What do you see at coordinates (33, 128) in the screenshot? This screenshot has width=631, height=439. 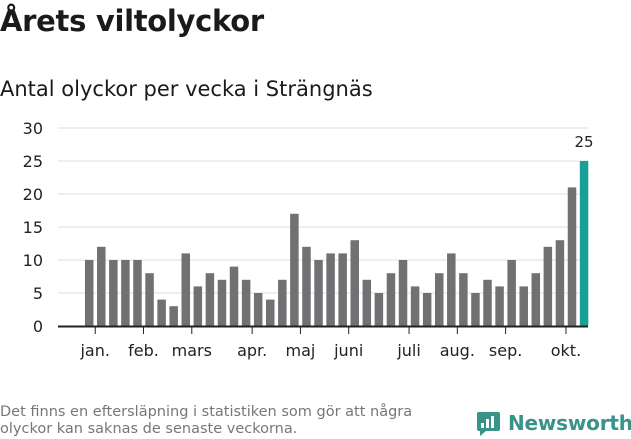 I see `y-tick-label: 30` at bounding box center [33, 128].